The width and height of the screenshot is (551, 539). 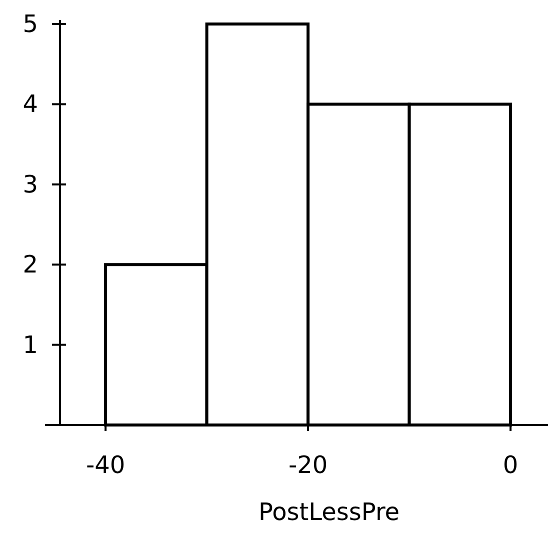 What do you see at coordinates (329, 512) in the screenshot?
I see `x-axis-title: PostLessPre` at bounding box center [329, 512].